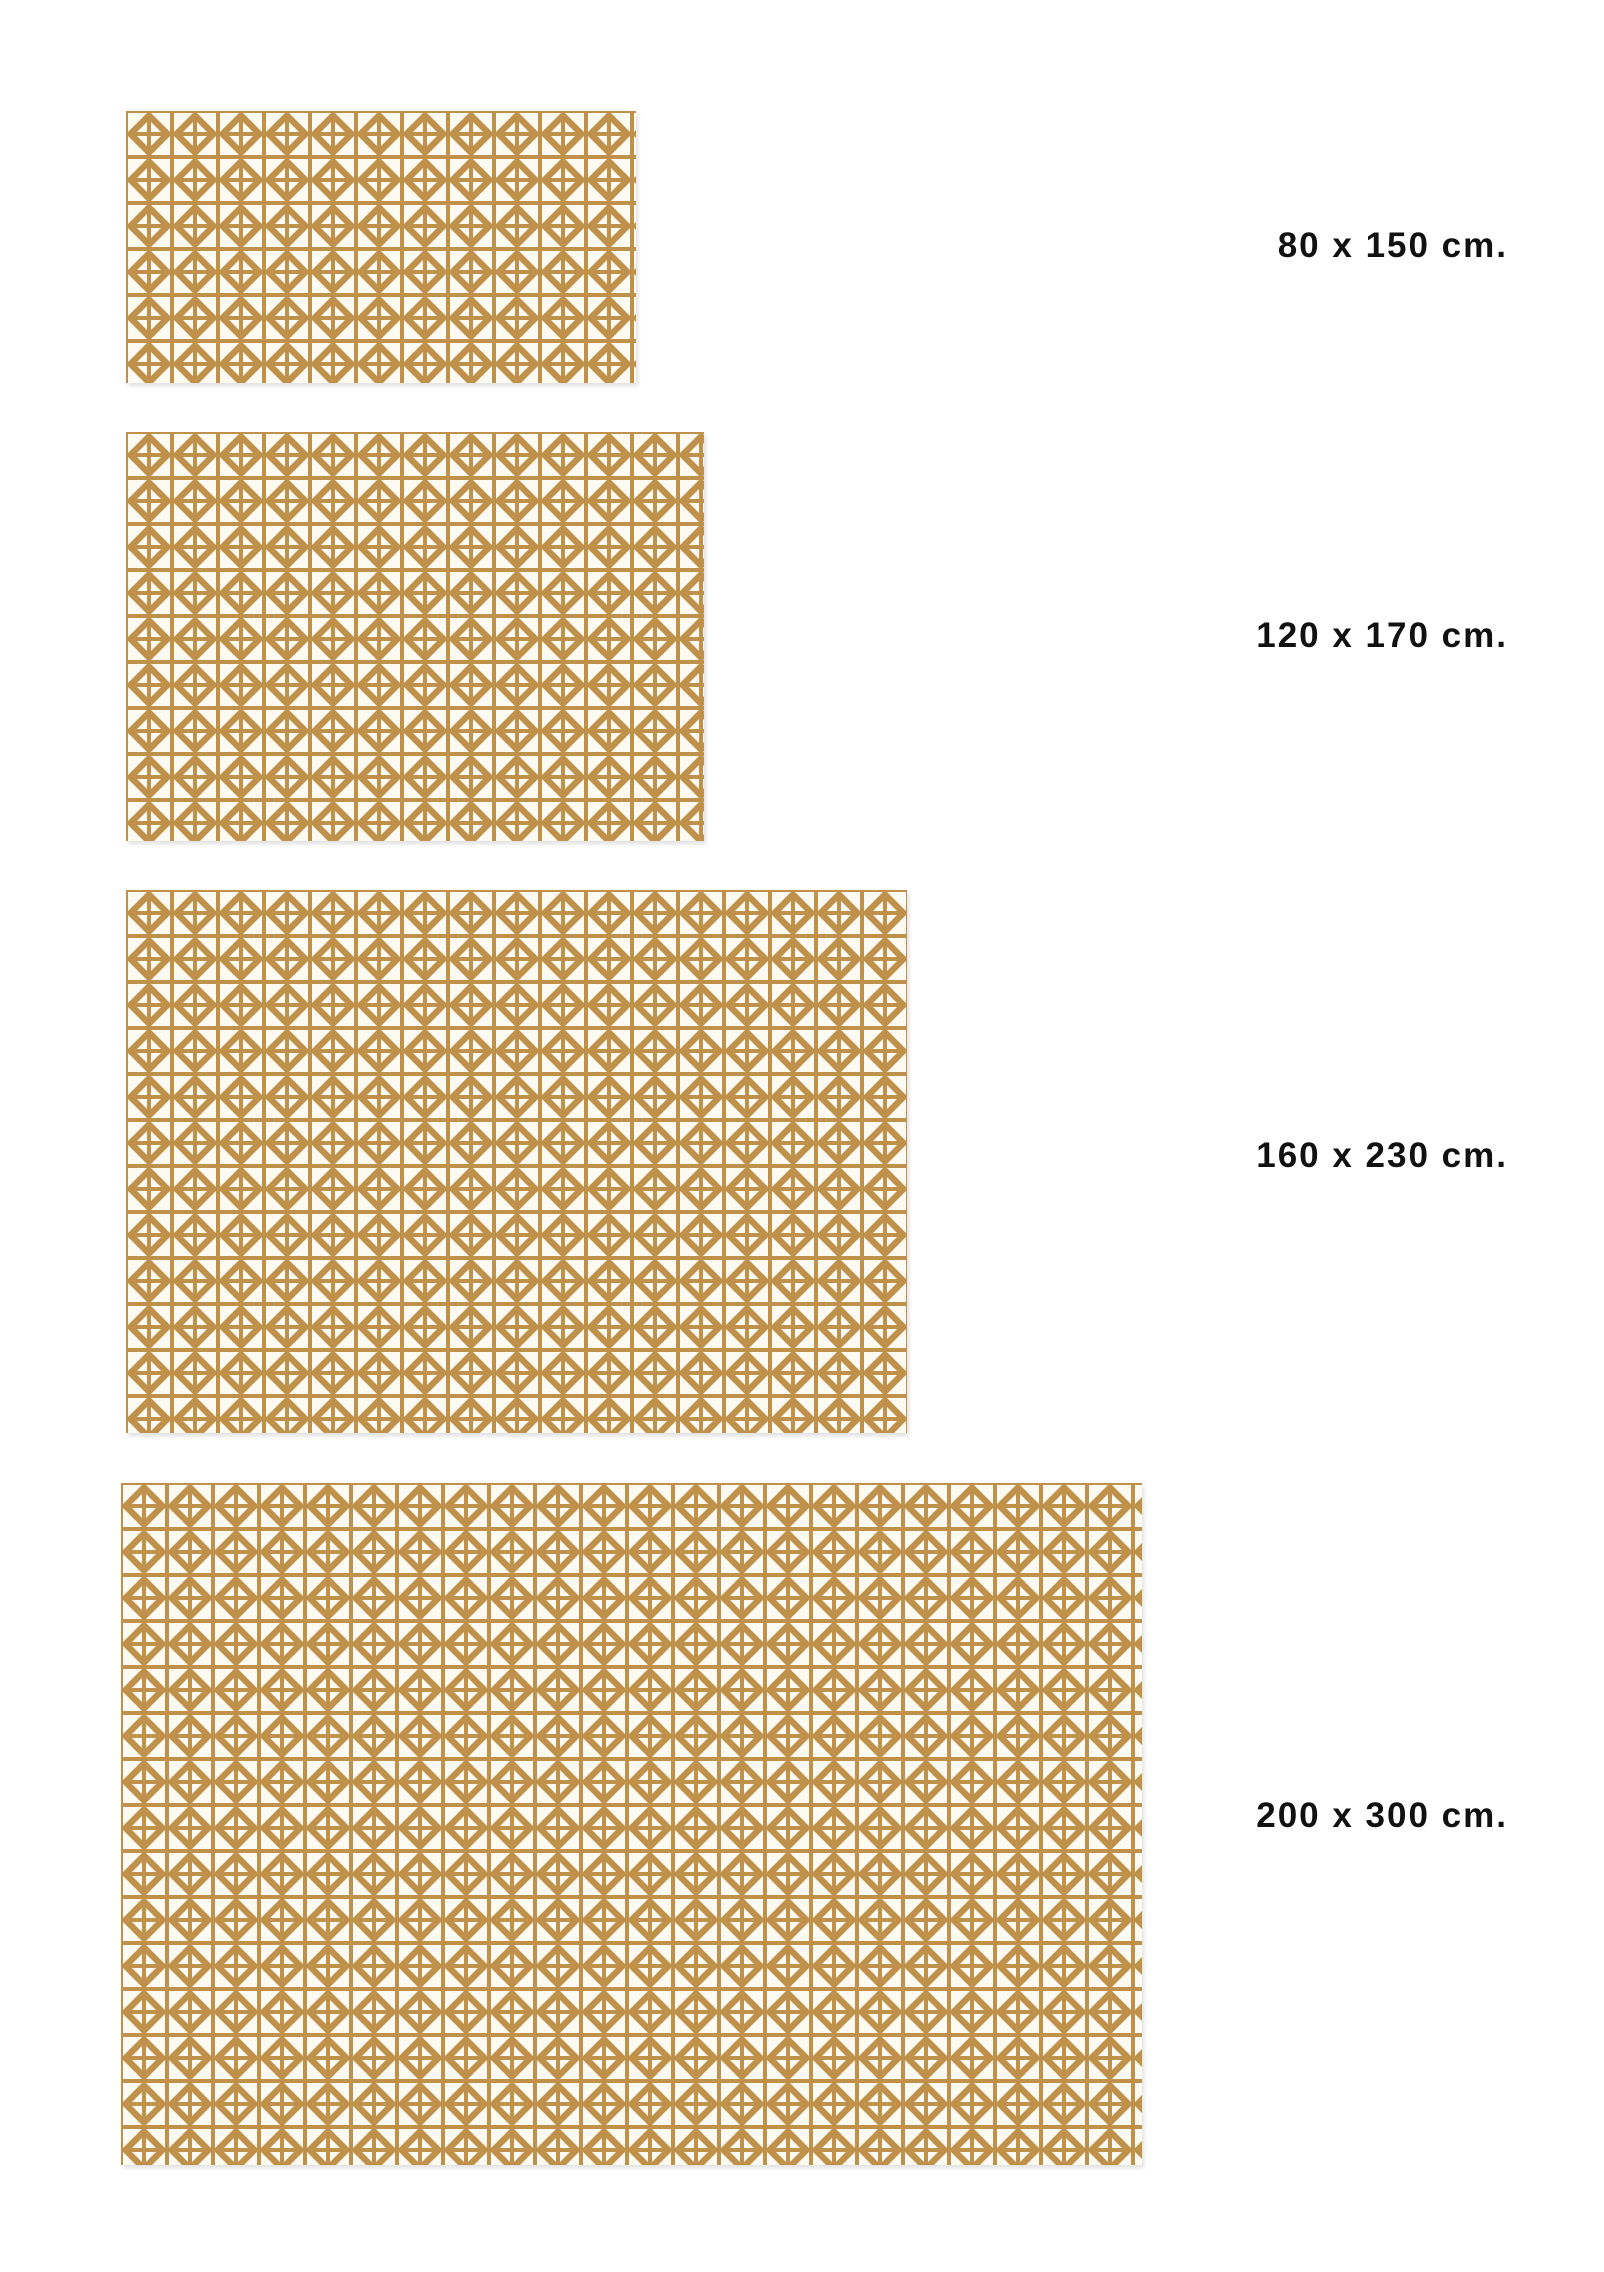  I want to click on size-label-3: 160 x 230 cm., so click(1382, 1155).